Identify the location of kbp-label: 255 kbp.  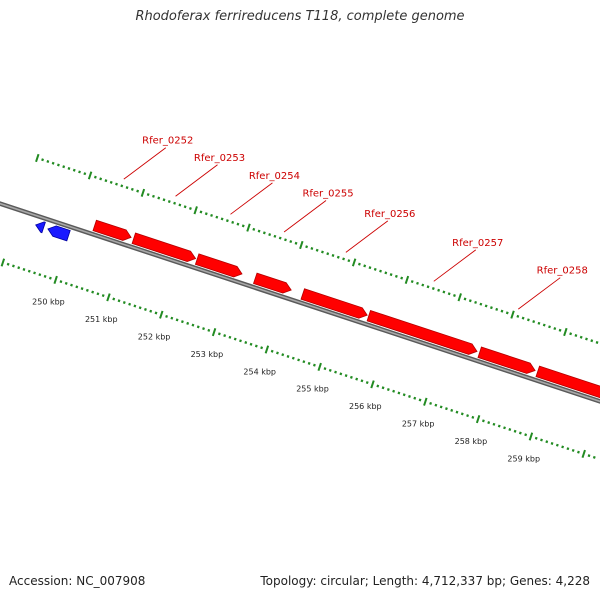
(312, 389).